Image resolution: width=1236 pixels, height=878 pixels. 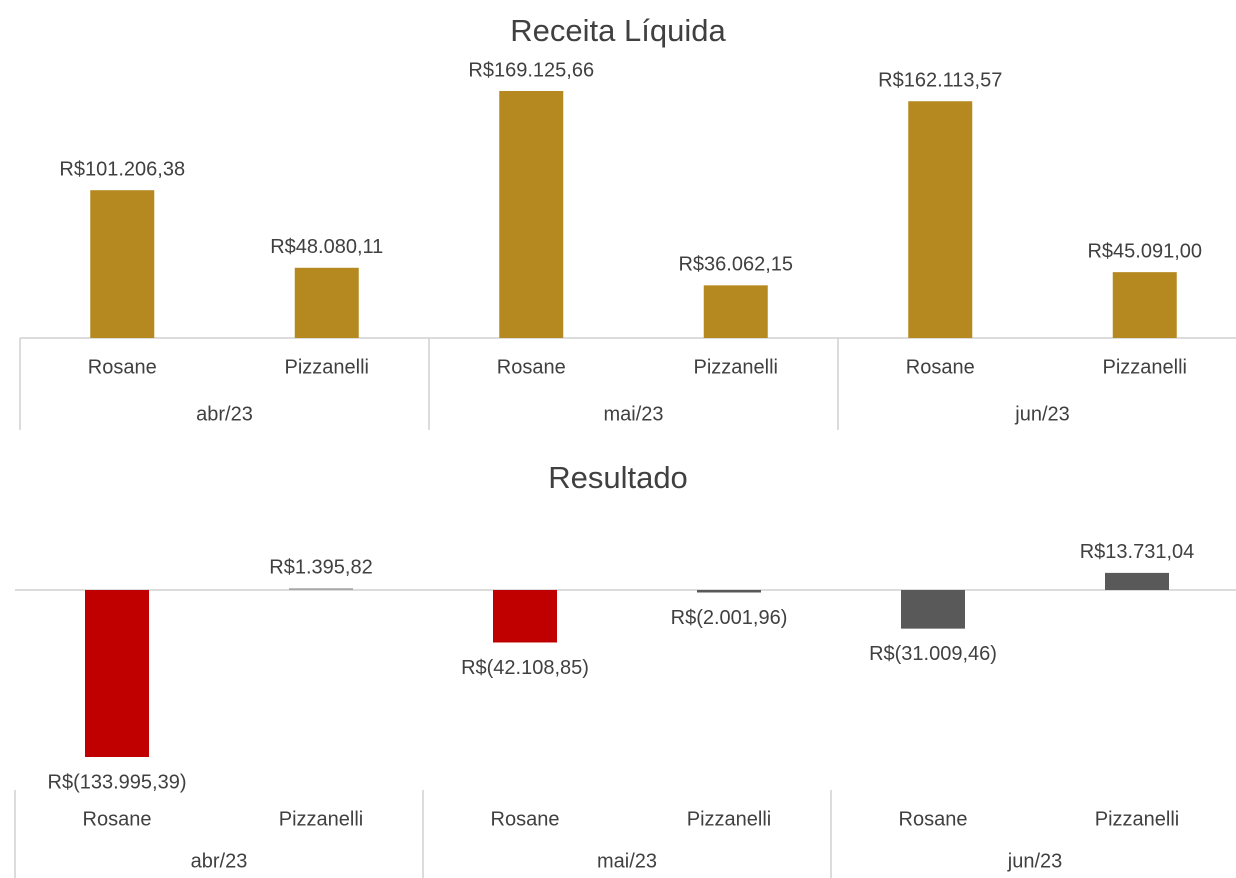 I want to click on value-label: R$(133.995,39), so click(x=117, y=782).